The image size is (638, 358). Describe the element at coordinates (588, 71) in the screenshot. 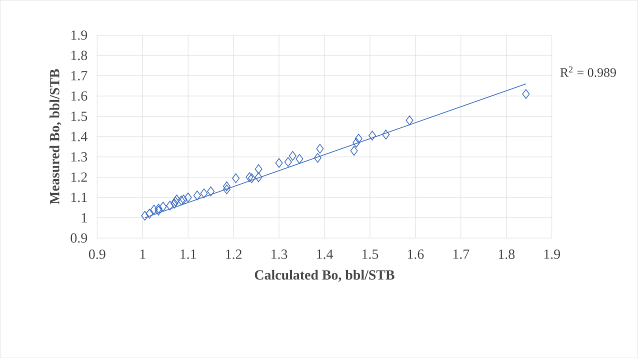

I see `text: R$^{2}$ = 0.989` at that location.